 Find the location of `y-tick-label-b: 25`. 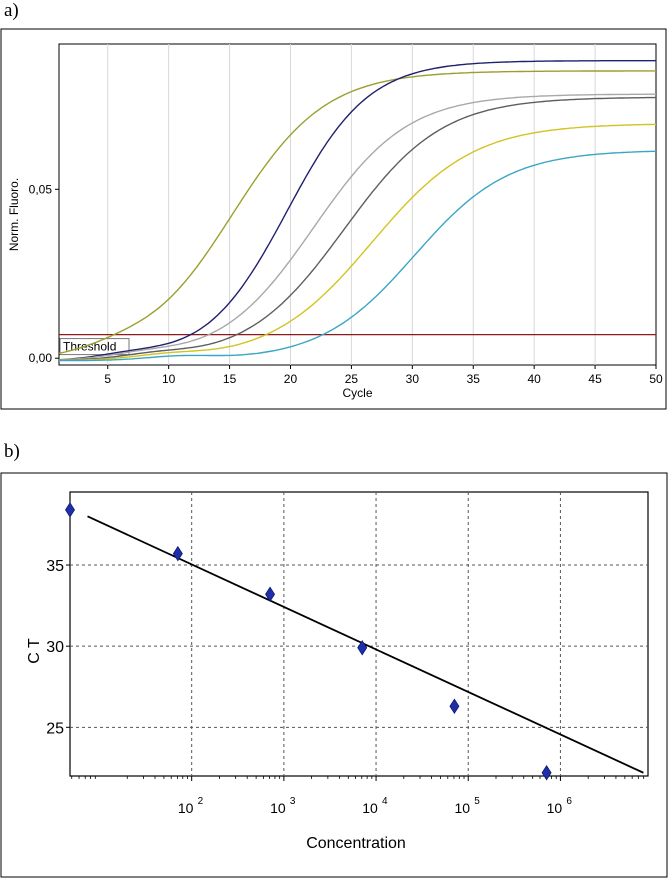

y-tick-label-b: 25 is located at coordinates (55, 728).